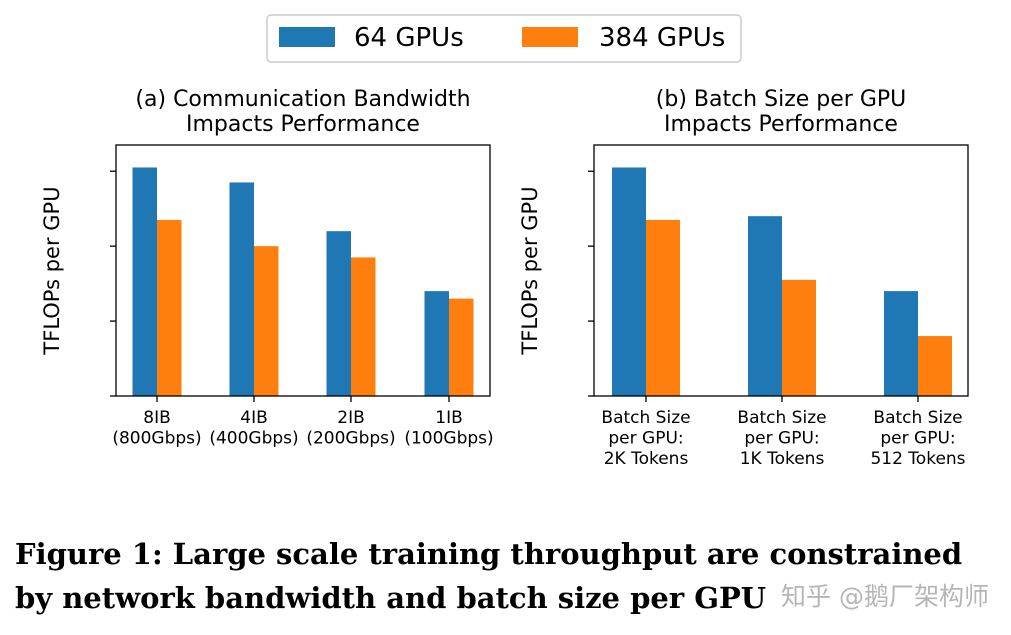 This screenshot has height=635, width=1011. Describe the element at coordinates (303, 270) in the screenshot. I see `plot-frame-a` at that location.